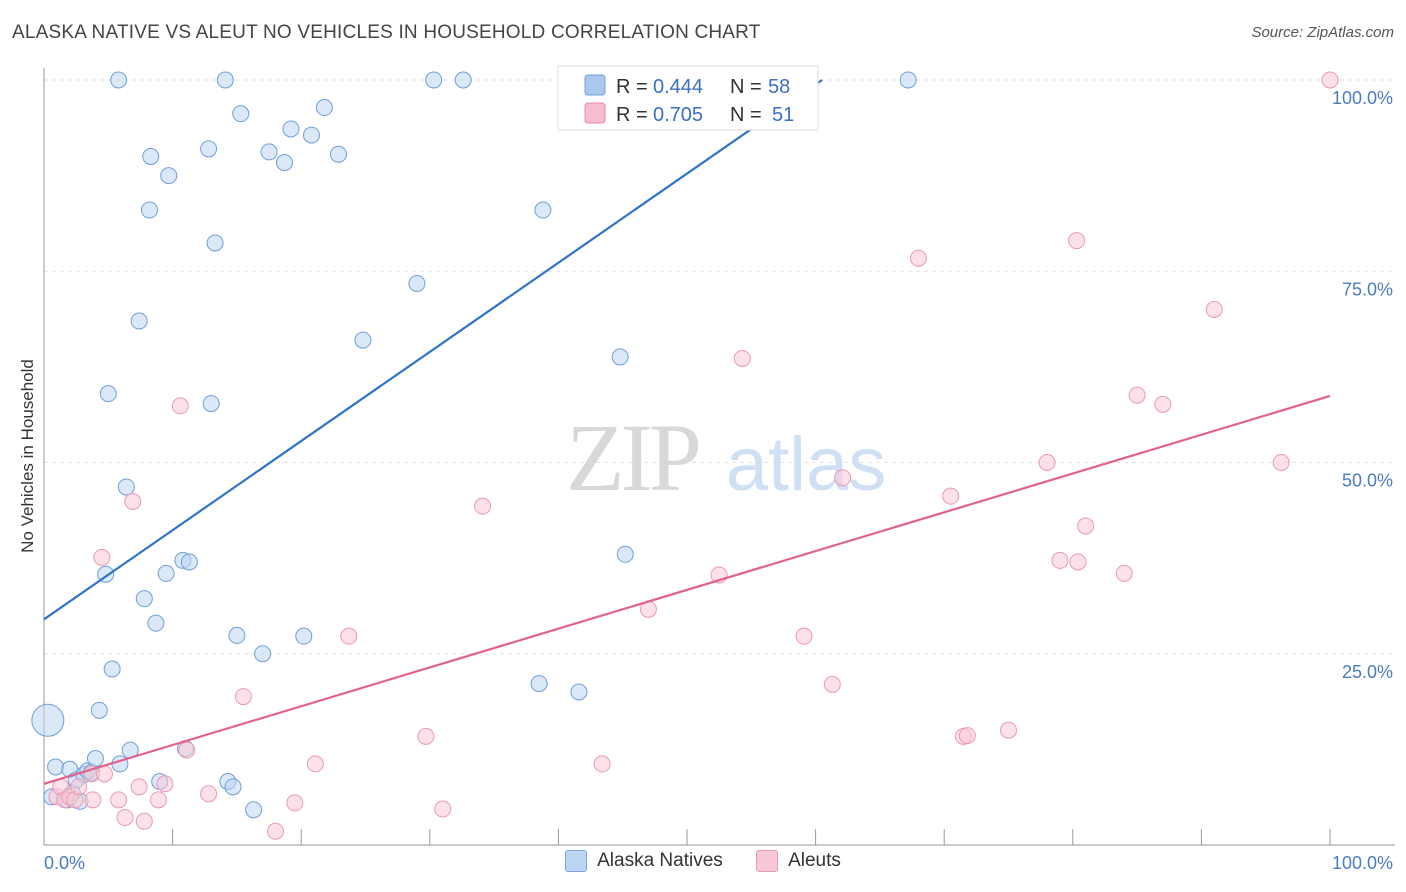  What do you see at coordinates (726, 457) in the screenshot?
I see `watermark: ZIP atlas` at bounding box center [726, 457].